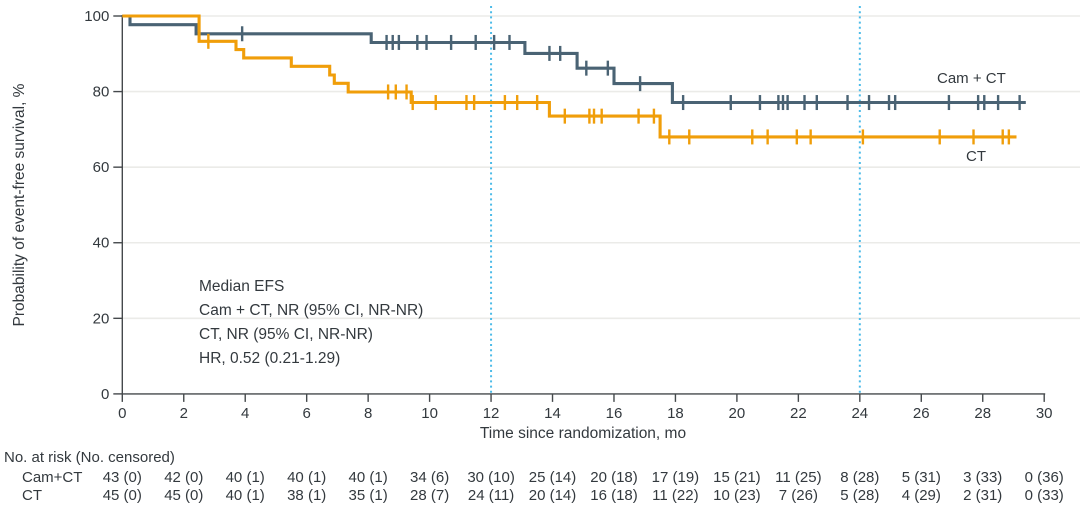 This screenshot has height=519, width=1080. I want to click on x-tick-label: 26, so click(921, 413).